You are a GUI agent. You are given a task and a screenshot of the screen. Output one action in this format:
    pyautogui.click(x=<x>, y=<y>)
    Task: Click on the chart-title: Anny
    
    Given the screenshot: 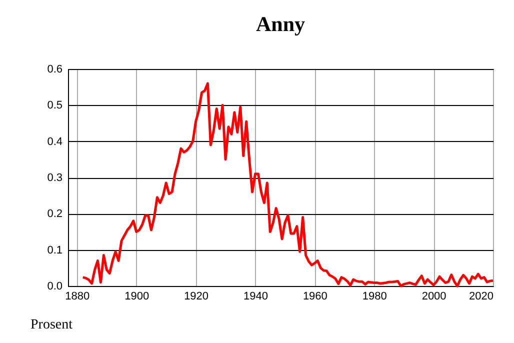 What is the action you would take?
    pyautogui.click(x=281, y=24)
    